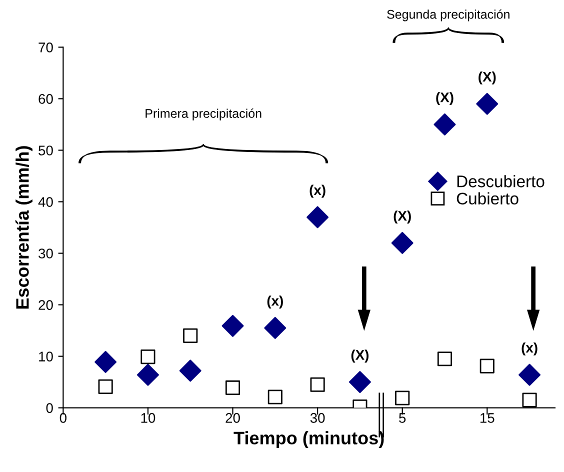 The height and width of the screenshot is (472, 564). What do you see at coordinates (63, 418) in the screenshot?
I see `x-tick-label: 0` at bounding box center [63, 418].